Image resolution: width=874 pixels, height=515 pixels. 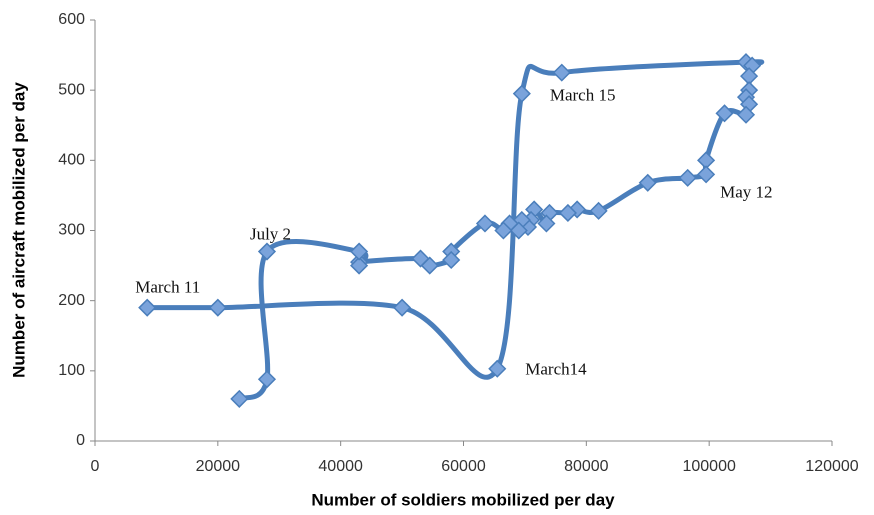 What do you see at coordinates (831, 466) in the screenshot?
I see `x-tick-label: 120000` at bounding box center [831, 466].